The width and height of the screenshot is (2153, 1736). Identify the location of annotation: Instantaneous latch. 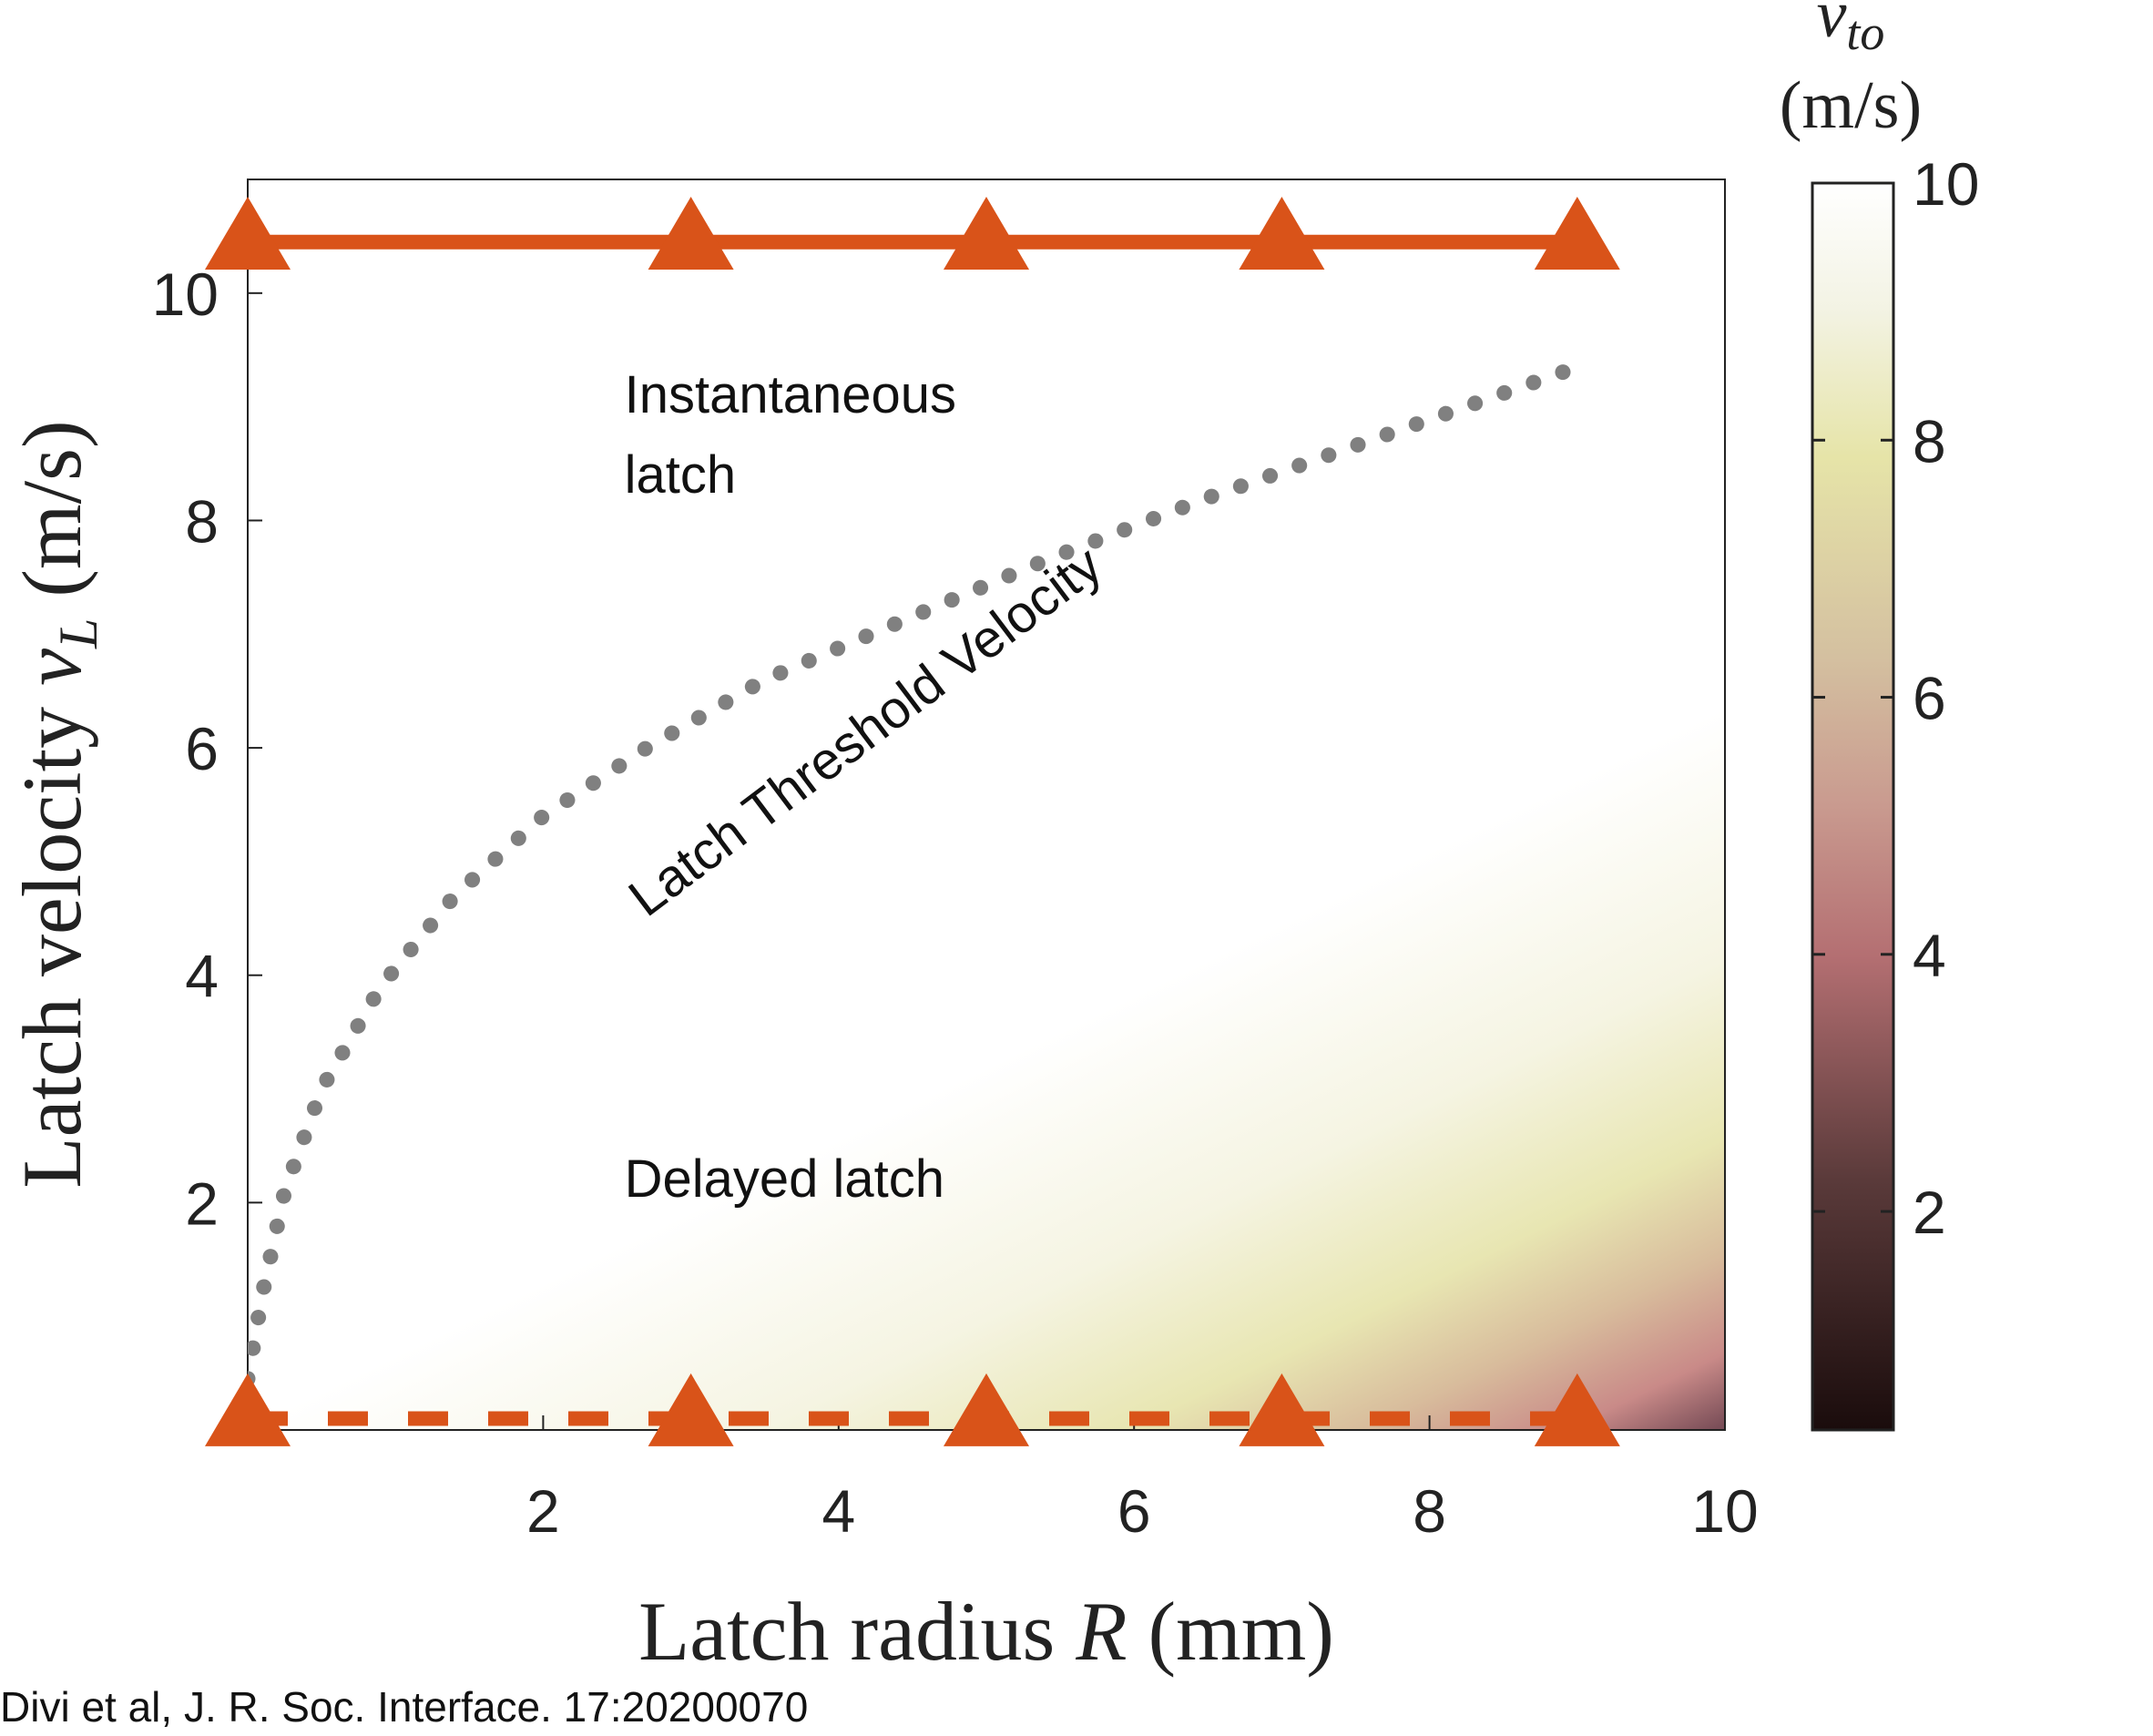
(790, 435).